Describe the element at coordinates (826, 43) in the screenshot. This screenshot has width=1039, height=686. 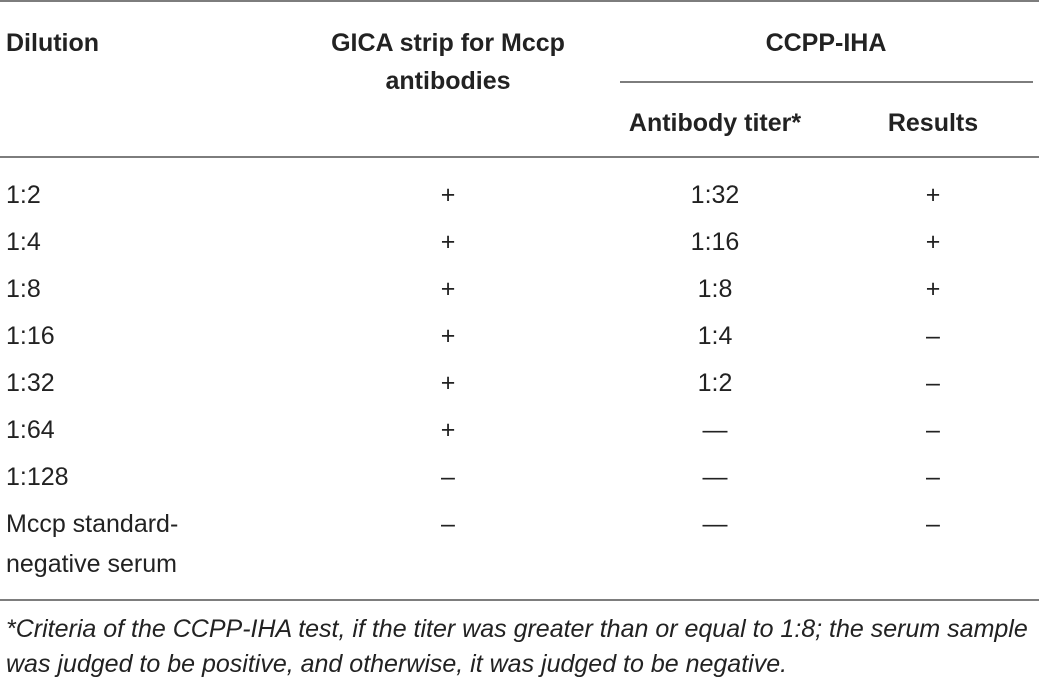
I see `header-ccpp-iha: CCPP-IHA` at that location.